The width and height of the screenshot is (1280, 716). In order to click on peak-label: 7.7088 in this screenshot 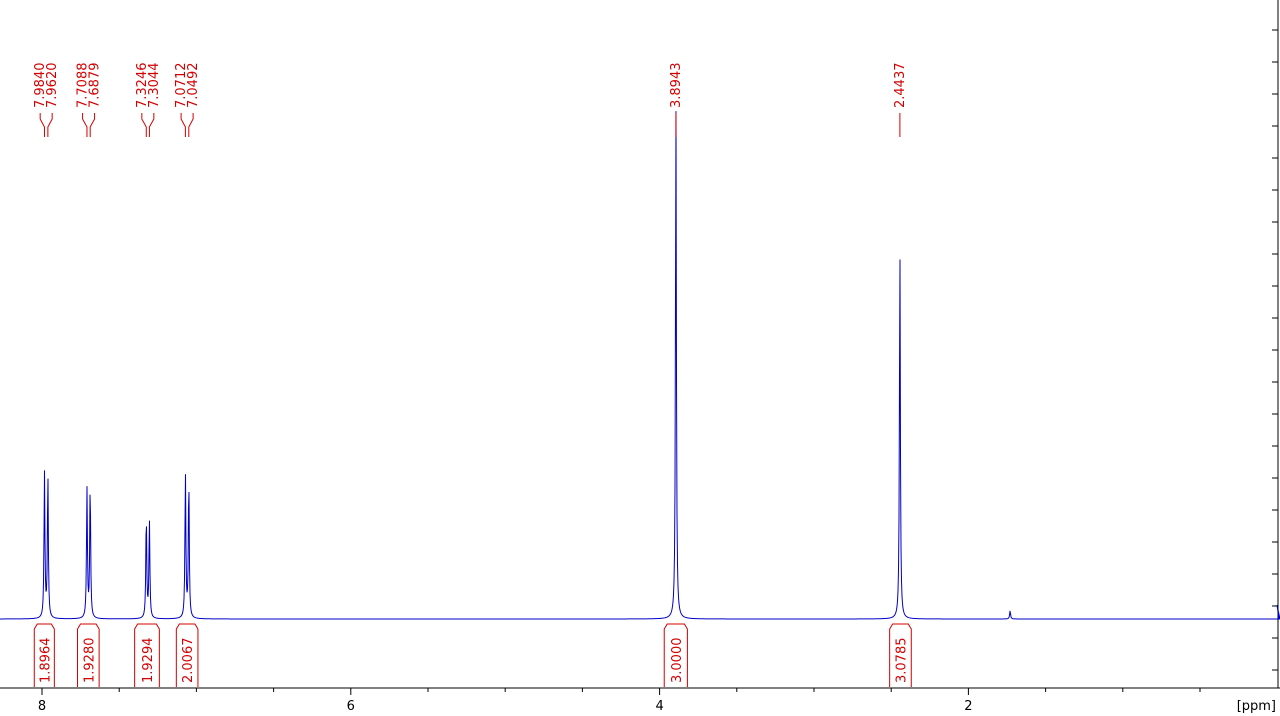, I will do `click(83, 86)`.